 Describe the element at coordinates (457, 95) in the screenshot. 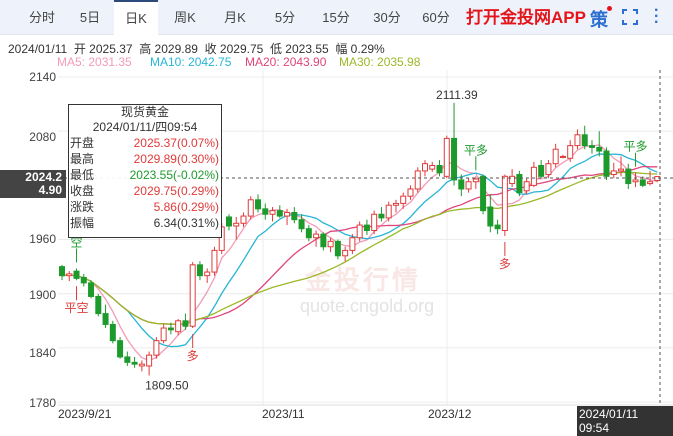

I see `high-label: 2111.39` at that location.